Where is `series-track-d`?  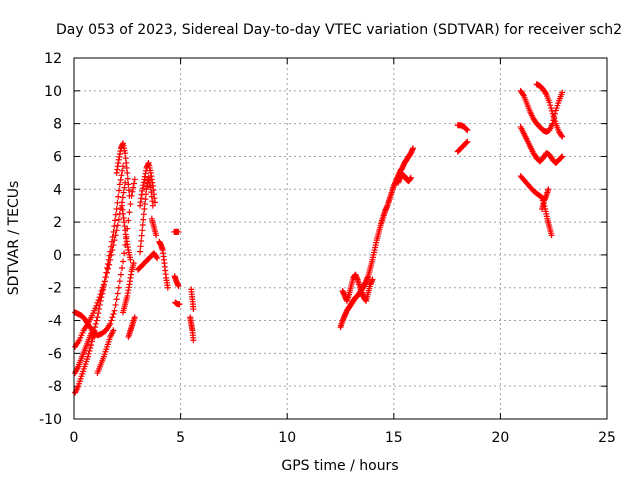 series-track-d is located at coordinates (85, 324).